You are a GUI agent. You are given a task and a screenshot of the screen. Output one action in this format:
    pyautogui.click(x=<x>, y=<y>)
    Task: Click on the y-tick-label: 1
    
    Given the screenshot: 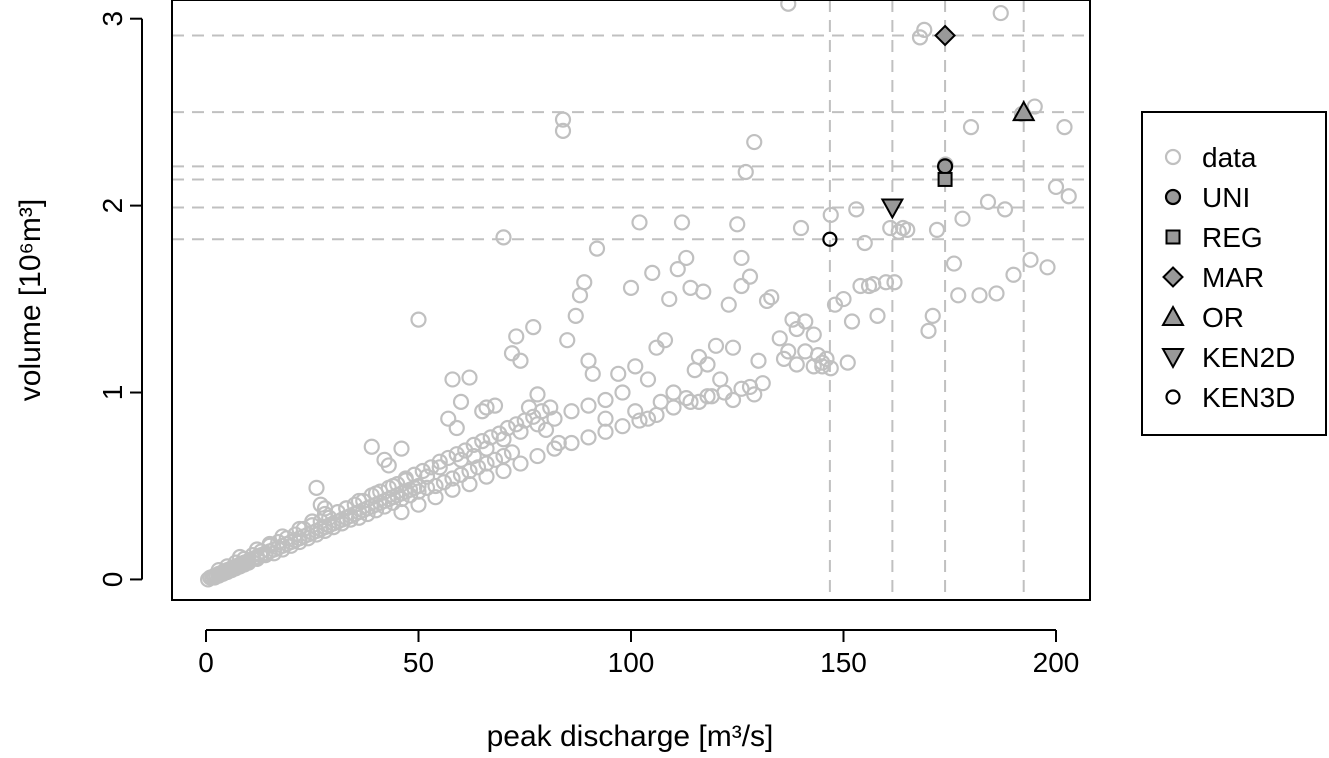 What is the action you would take?
    pyautogui.click(x=112, y=393)
    